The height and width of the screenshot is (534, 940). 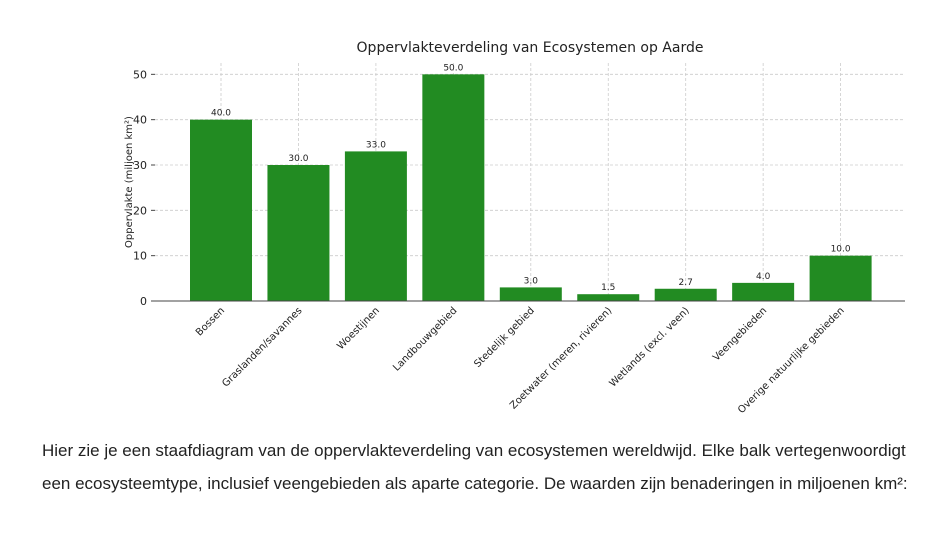 I want to click on data-label: 30.0, so click(x=298, y=159).